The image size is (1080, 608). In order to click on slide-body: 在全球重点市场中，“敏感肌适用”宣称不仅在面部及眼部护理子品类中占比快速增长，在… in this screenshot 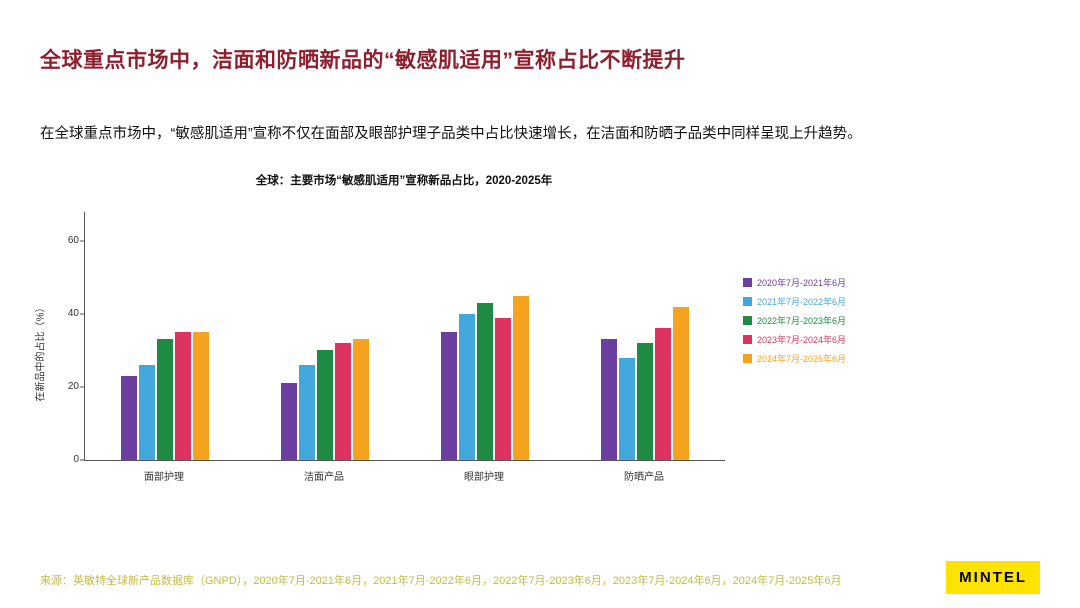, I will do `click(451, 134)`.